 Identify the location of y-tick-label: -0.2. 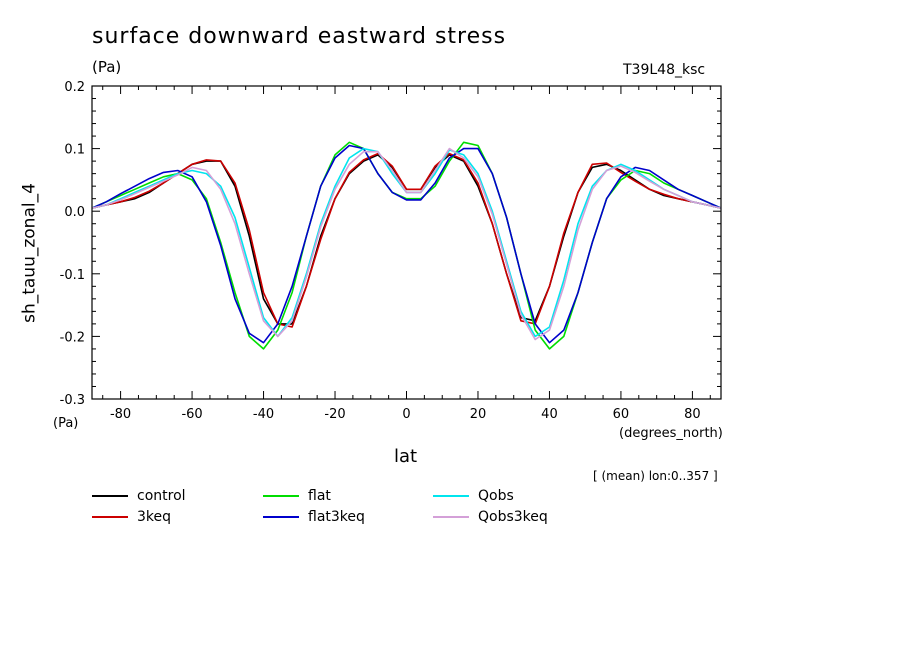
(72, 337).